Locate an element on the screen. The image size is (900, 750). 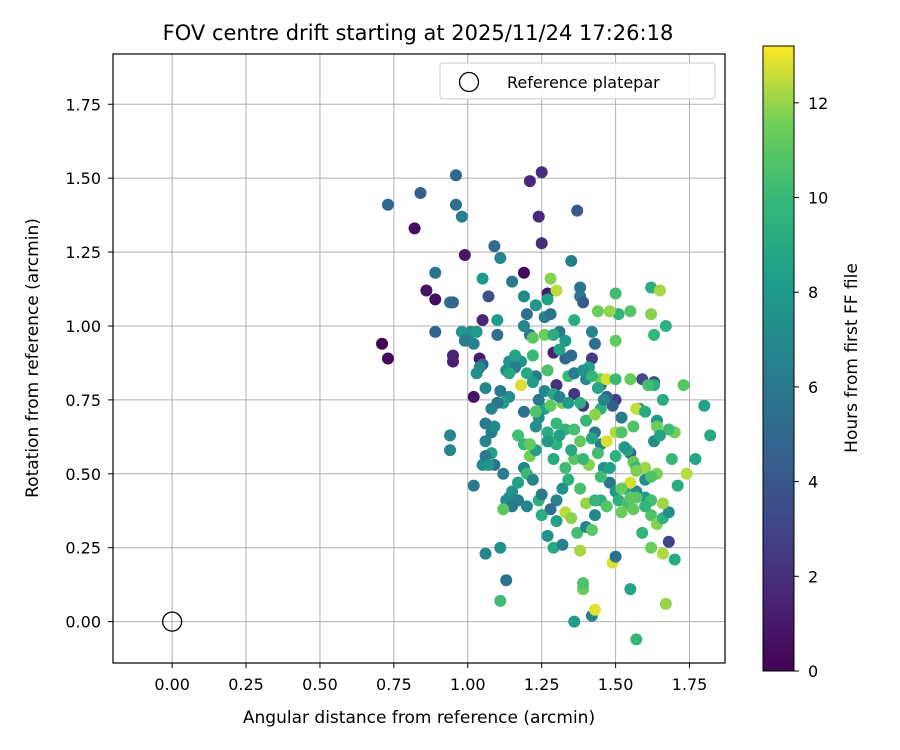
x-tick-label: 0.25 is located at coordinates (246, 684).